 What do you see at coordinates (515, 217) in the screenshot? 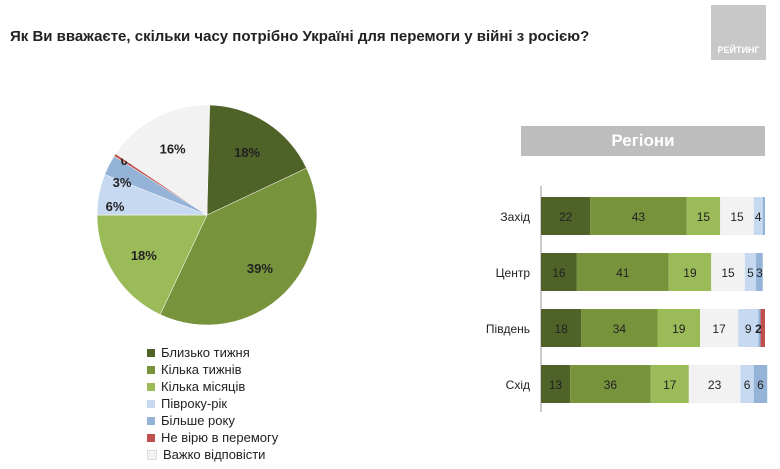
I see `category-label: Захід` at bounding box center [515, 217].